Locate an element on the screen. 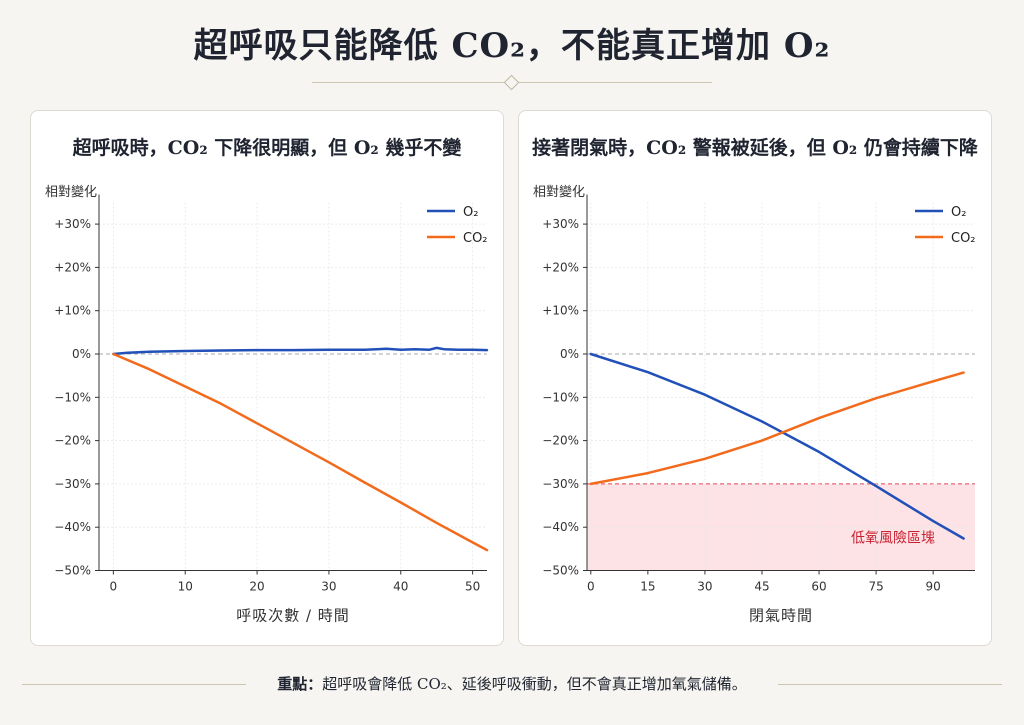 The width and height of the screenshot is (1024, 725). x-axis-label: 閉氣時間 is located at coordinates (781, 616).